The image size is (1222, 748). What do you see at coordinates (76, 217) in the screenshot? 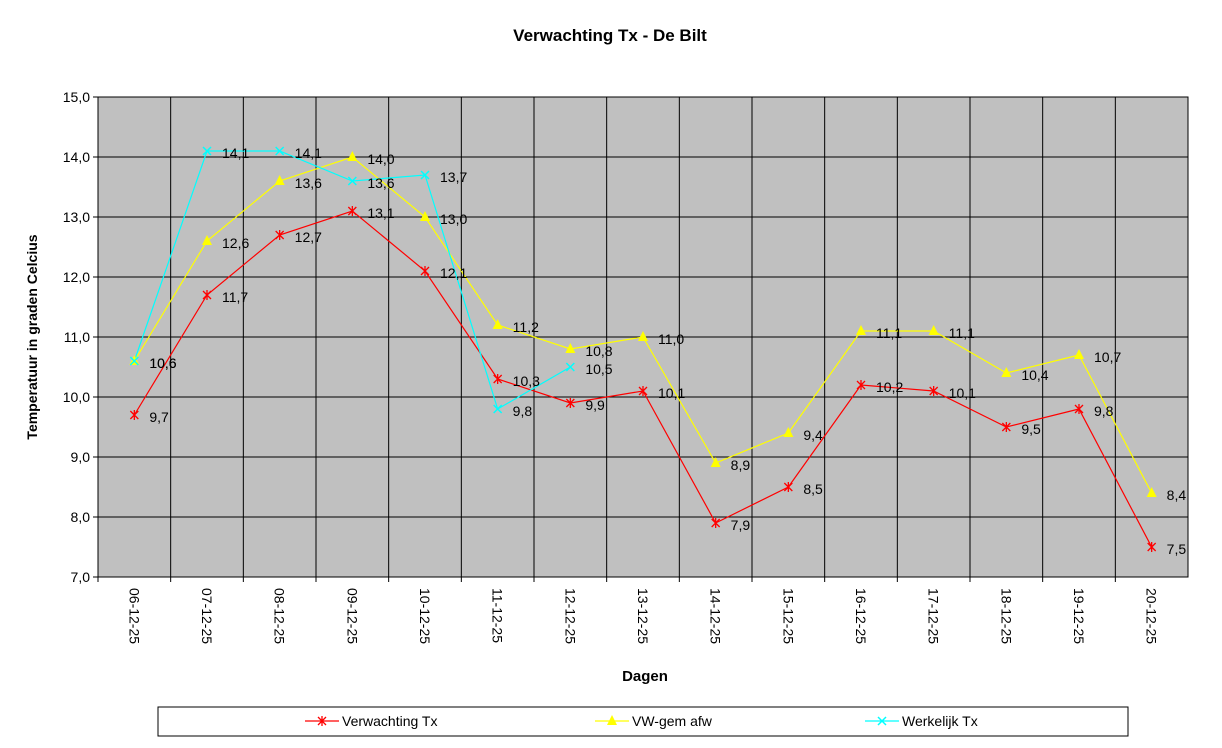
I see `y-tick-label: 13,0` at bounding box center [76, 217].